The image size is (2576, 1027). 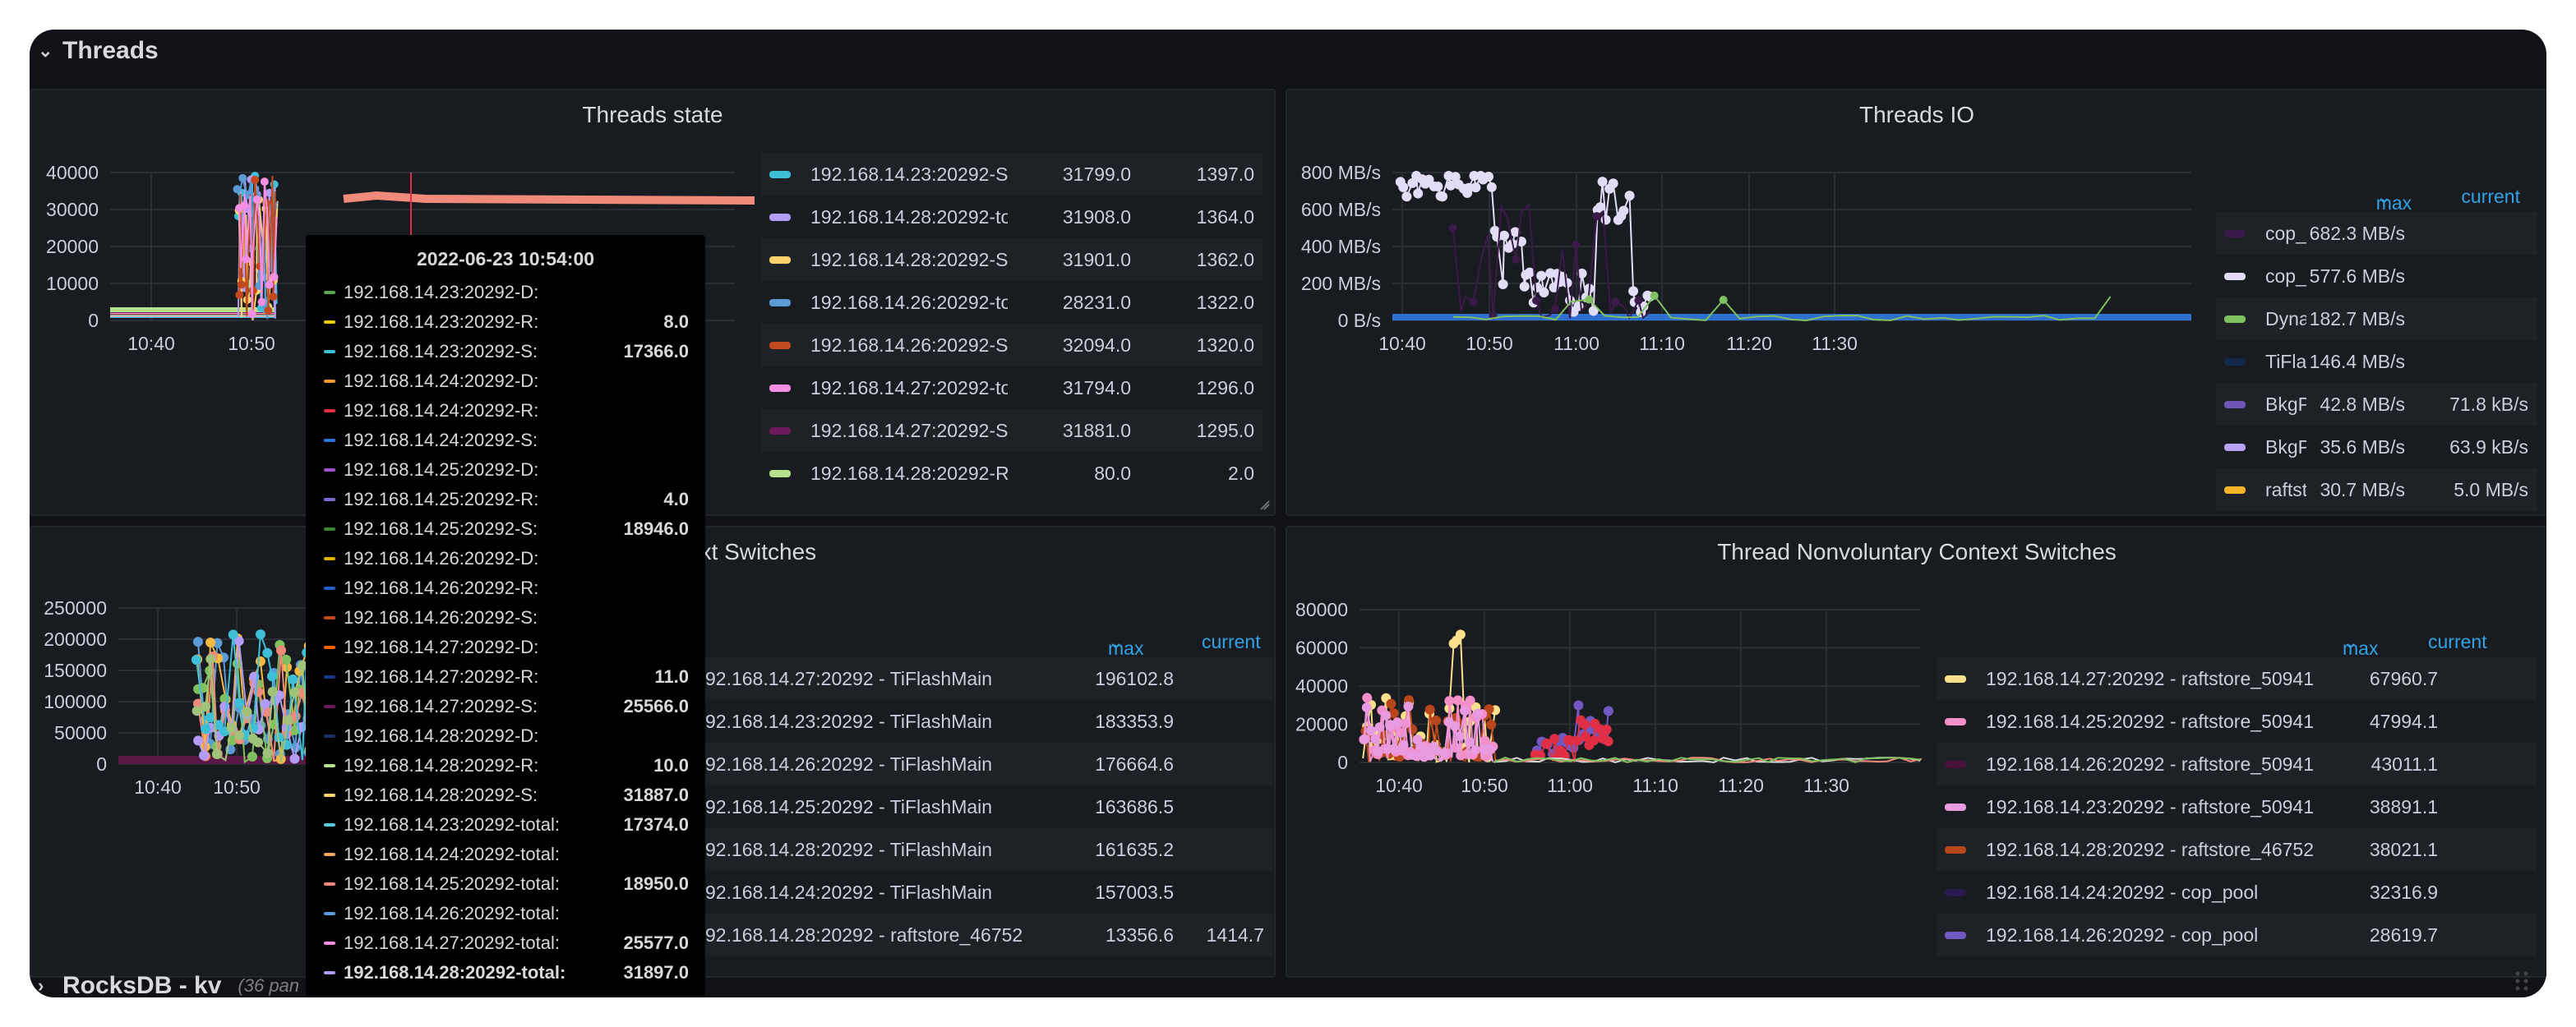 I want to click on legend-item: 192.168.14.26:20292-S 32094.0 1320.0, so click(x=1012, y=345).